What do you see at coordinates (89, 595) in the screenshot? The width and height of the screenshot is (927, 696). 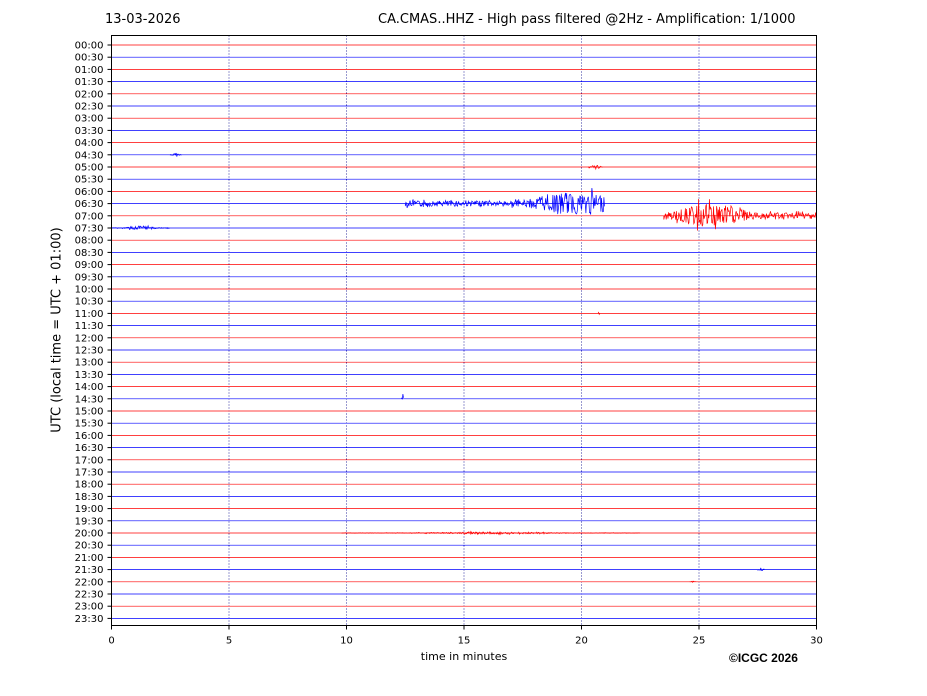 I see `y-tick-label: 22:30` at bounding box center [89, 595].